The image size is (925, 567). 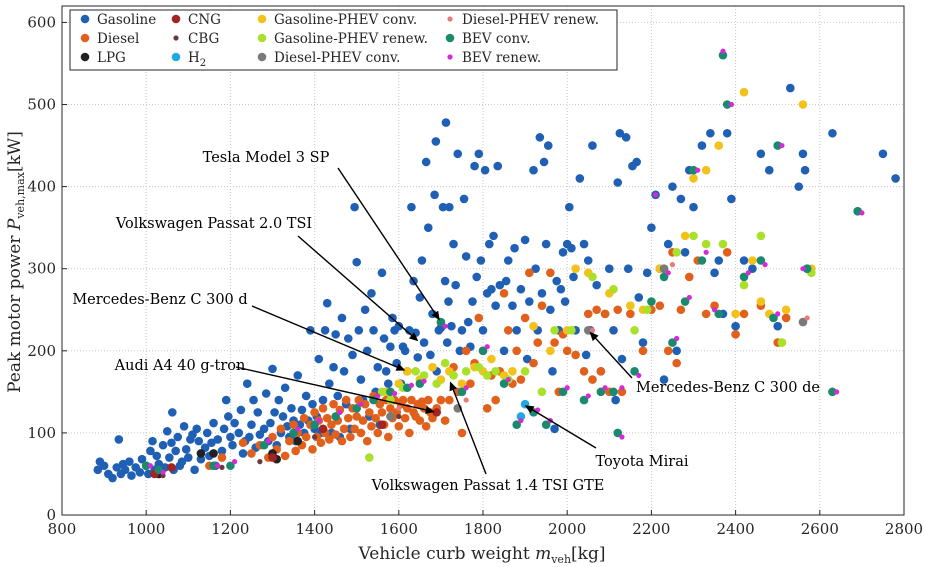 What do you see at coordinates (523, 410) in the screenshot?
I see `series-h2` at bounding box center [523, 410].